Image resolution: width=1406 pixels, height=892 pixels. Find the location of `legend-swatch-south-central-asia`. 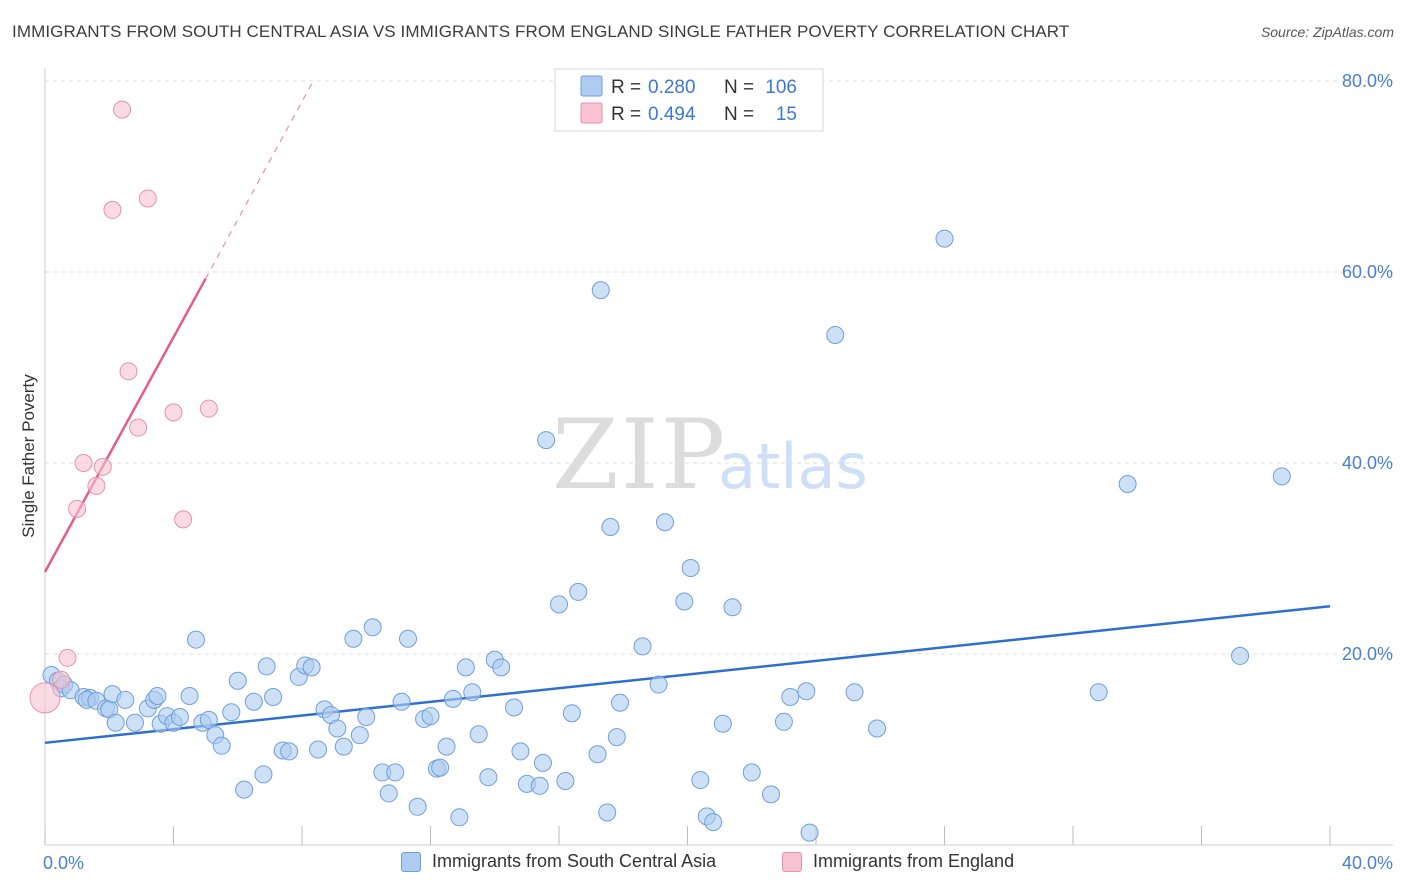

legend-swatch-south-central-asia is located at coordinates (411, 861).